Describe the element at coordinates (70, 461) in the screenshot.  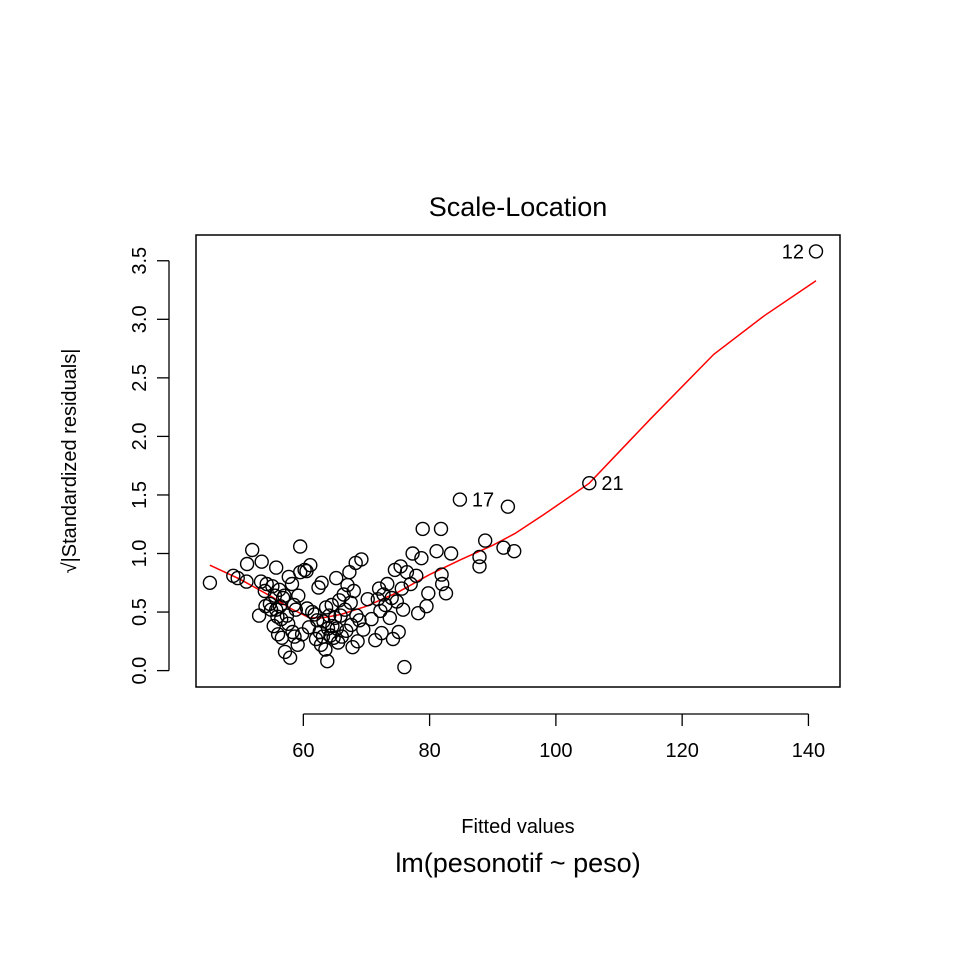
I see `y-axis-label: √|Standardized residuals|` at that location.